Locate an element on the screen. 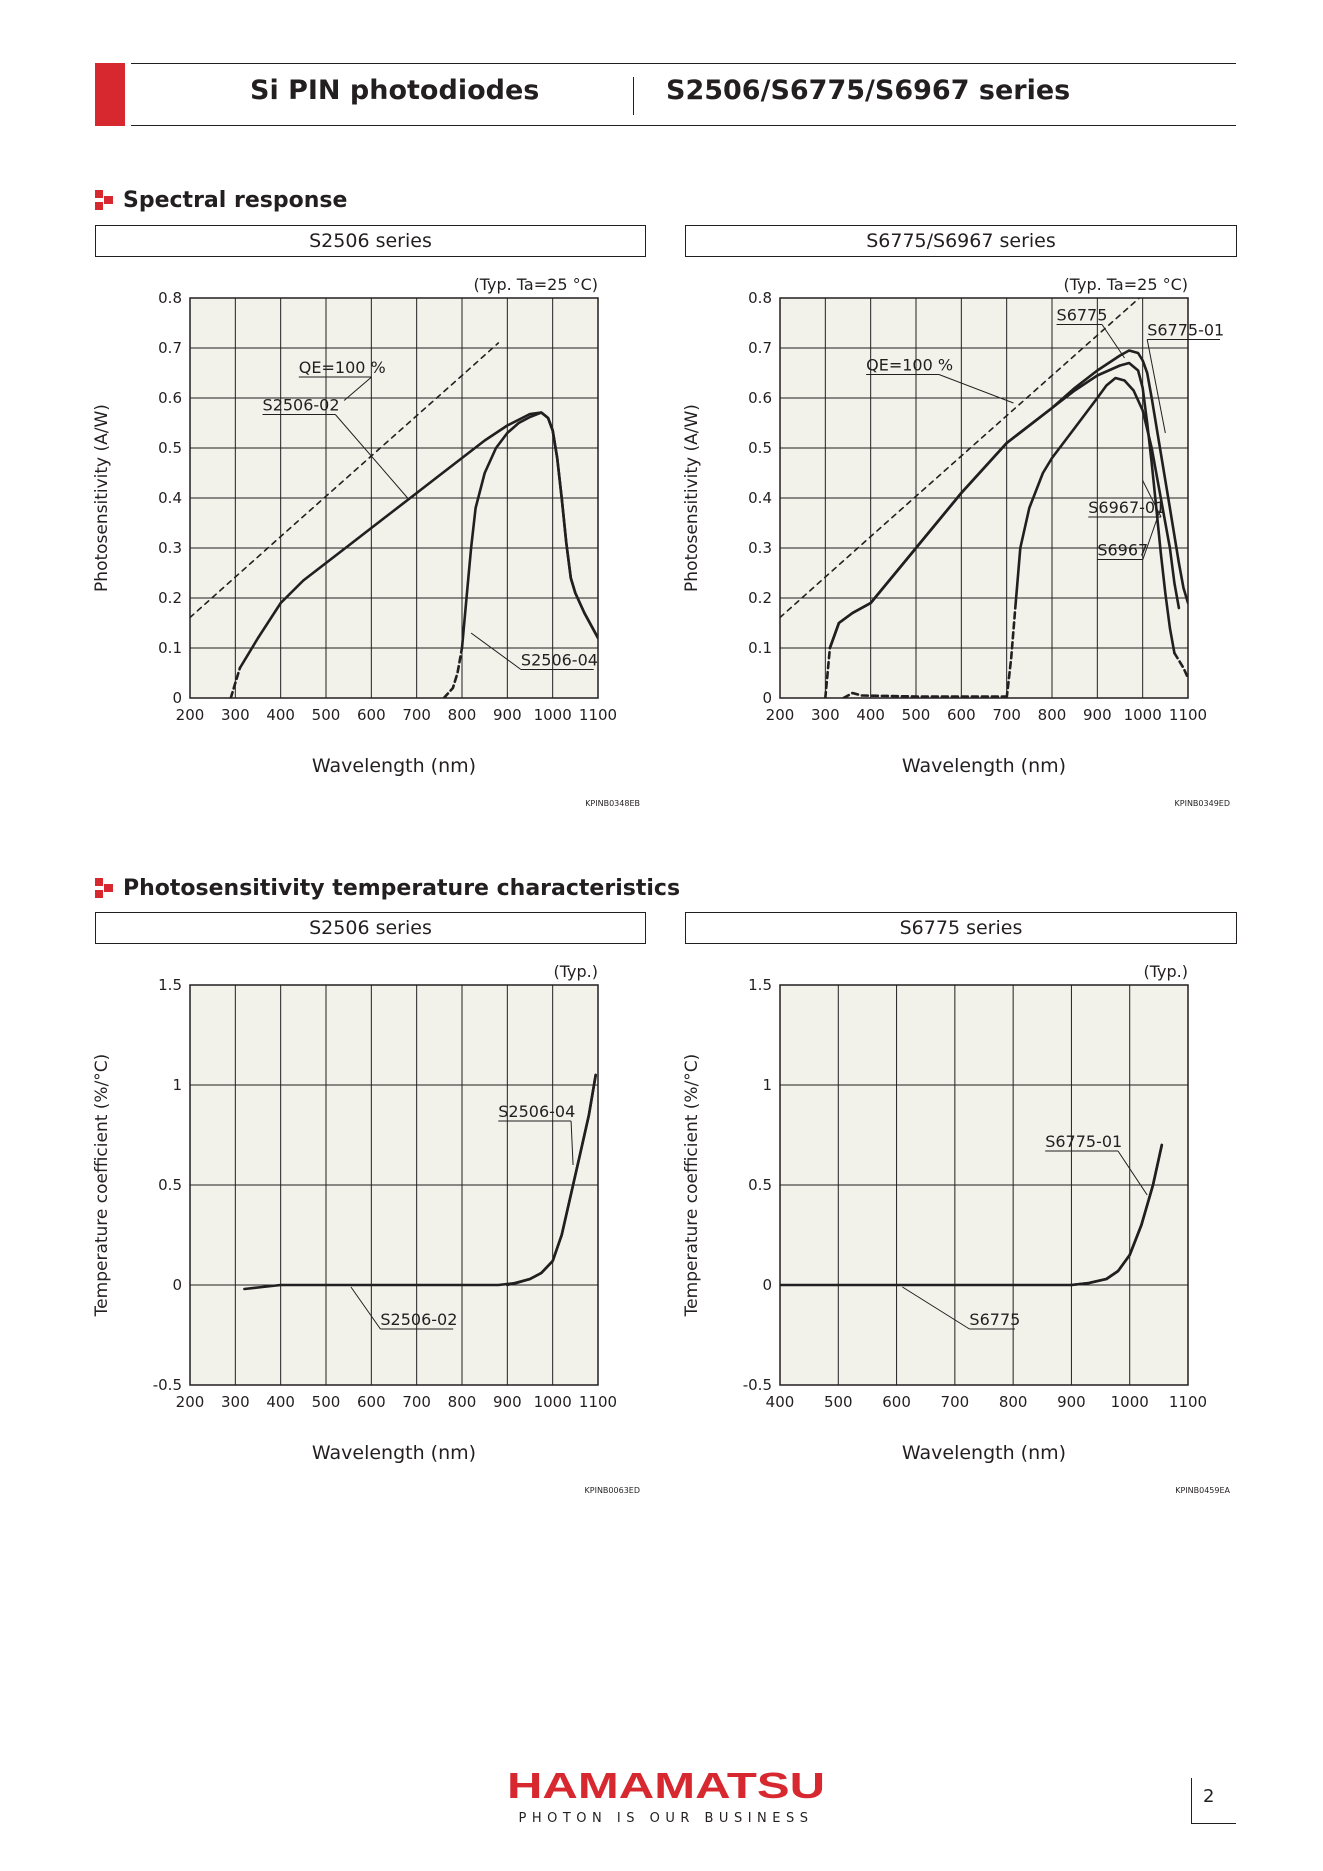 The image size is (1323, 1871). header-red-bar is located at coordinates (110, 94).